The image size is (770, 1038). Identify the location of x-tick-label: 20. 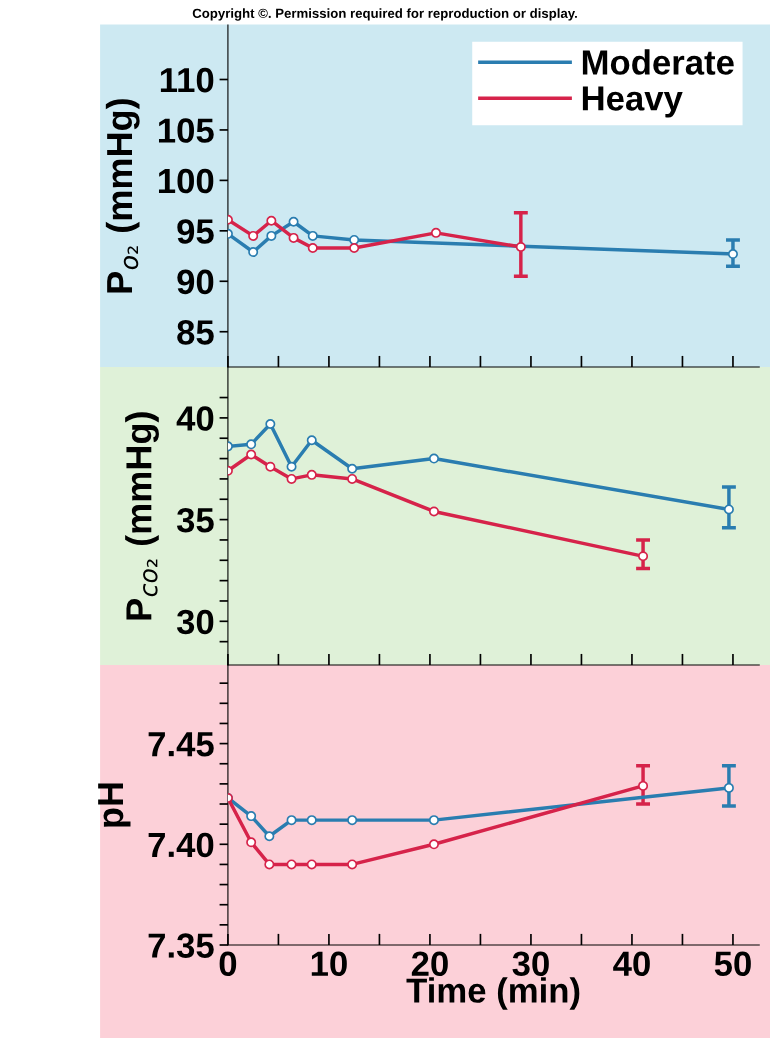
(429, 964).